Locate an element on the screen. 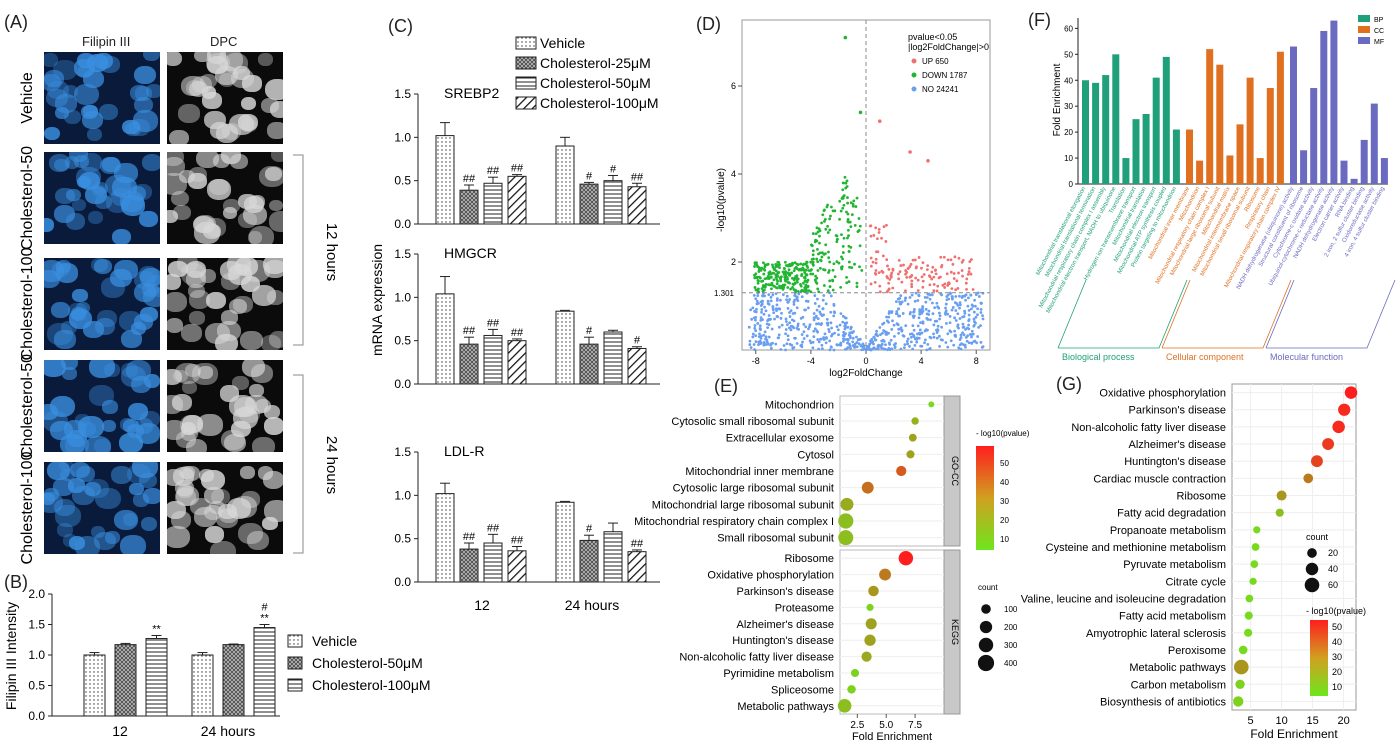 This screenshot has width=1400, height=744. panel-d-label: (D) is located at coordinates (708, 24).